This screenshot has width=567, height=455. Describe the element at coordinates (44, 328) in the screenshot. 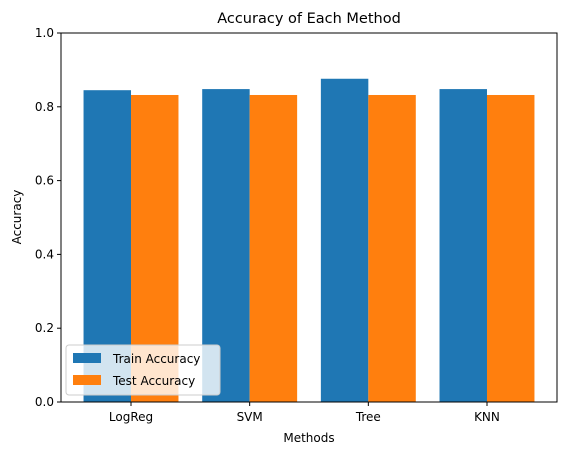

I see `y-tick-label: 0.2` at that location.